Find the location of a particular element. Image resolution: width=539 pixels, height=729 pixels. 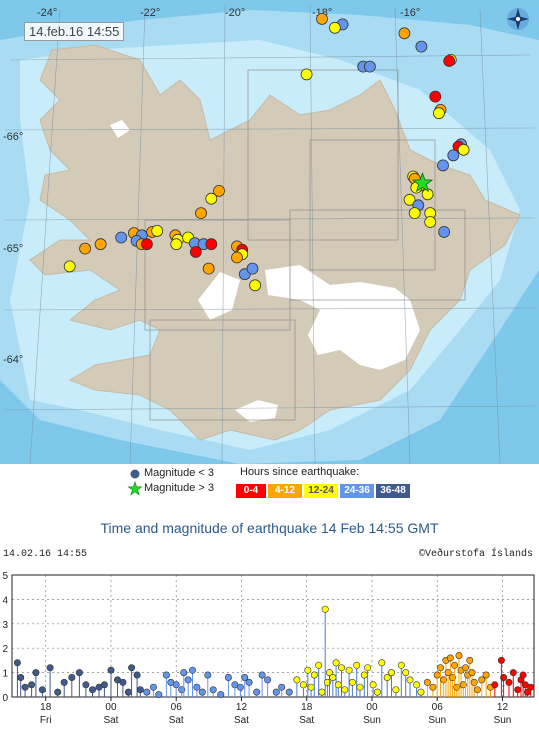

x-axis-ticks: 18 Fri 00 Sat 06 Sat 12 Sat 18 Sat 00 Sun 06 Sun 12 Sun is located at coordinates (275, 711).